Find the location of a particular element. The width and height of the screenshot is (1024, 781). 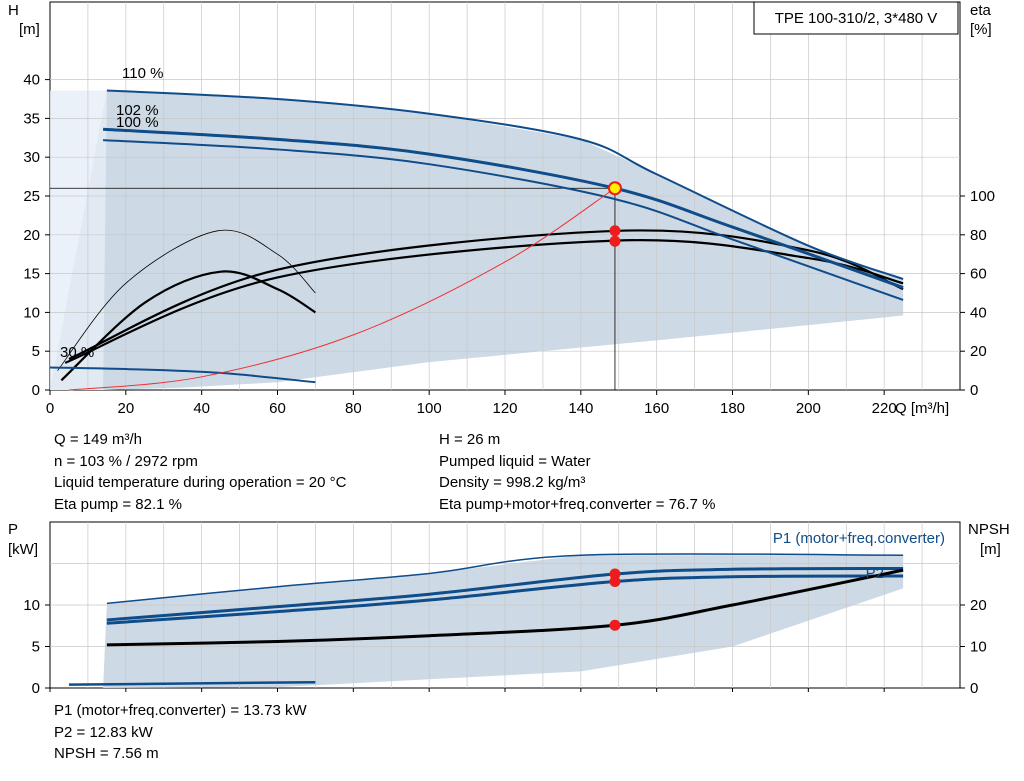

system-curve is located at coordinates (342, 289).